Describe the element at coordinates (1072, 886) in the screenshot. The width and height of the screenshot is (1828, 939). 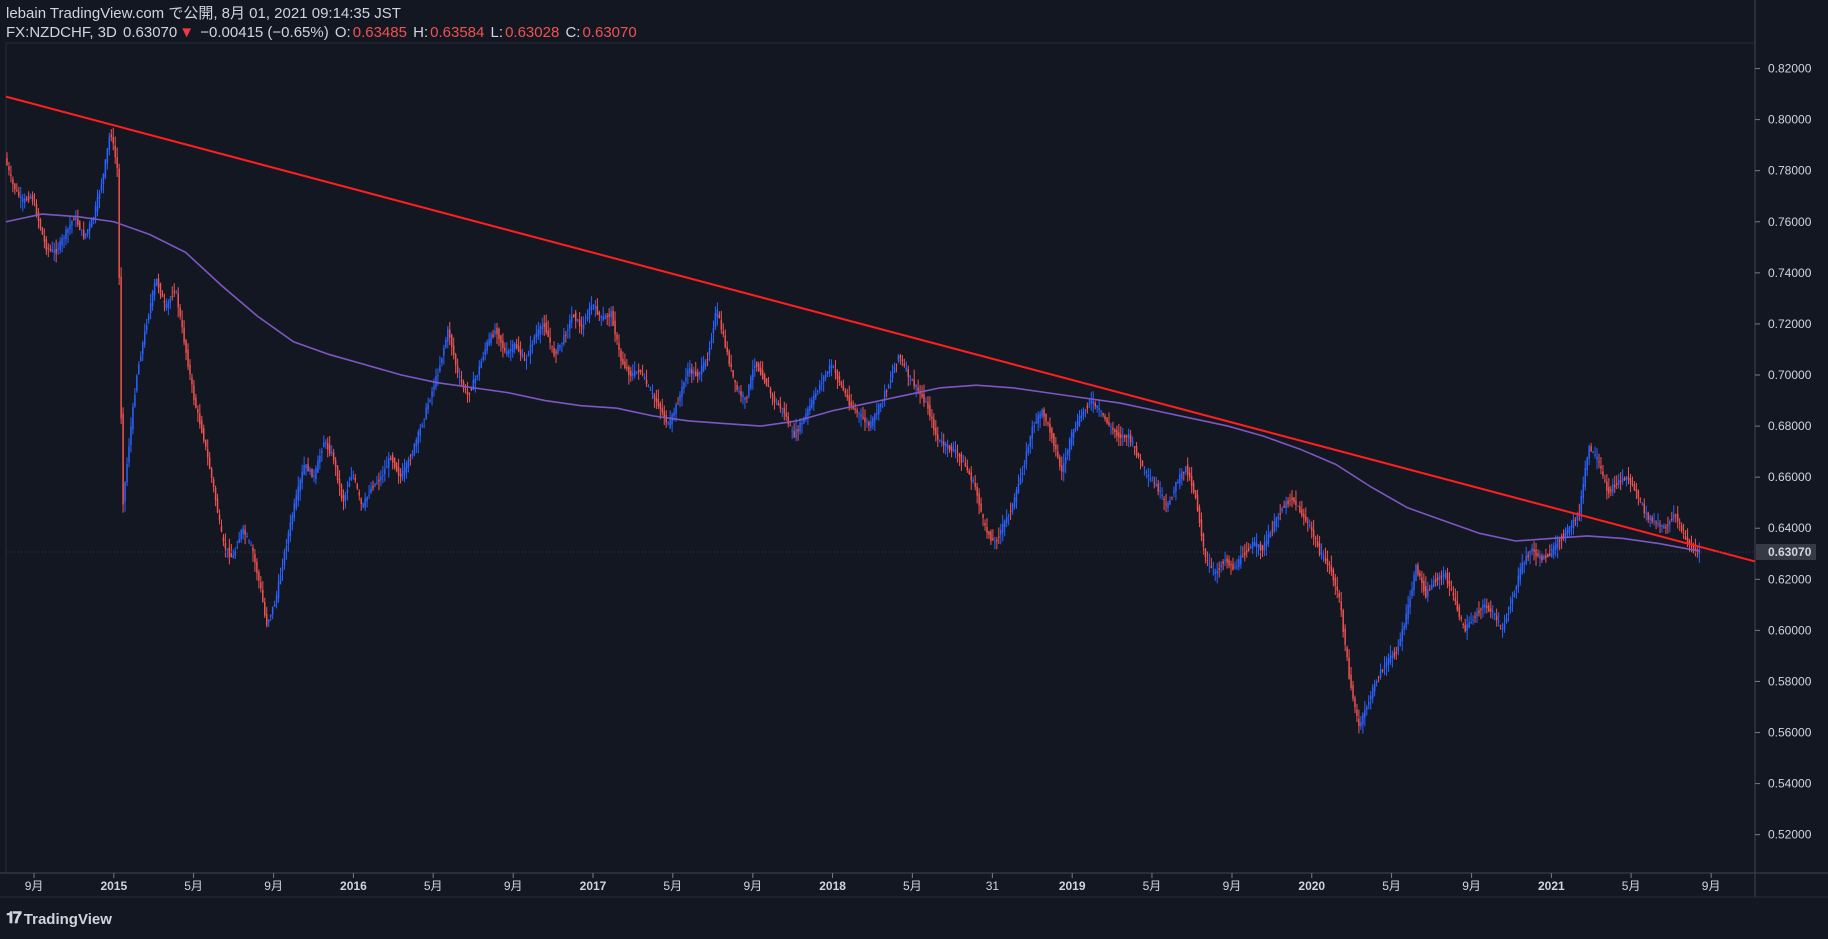
I see `x-tick-label: 2019` at that location.